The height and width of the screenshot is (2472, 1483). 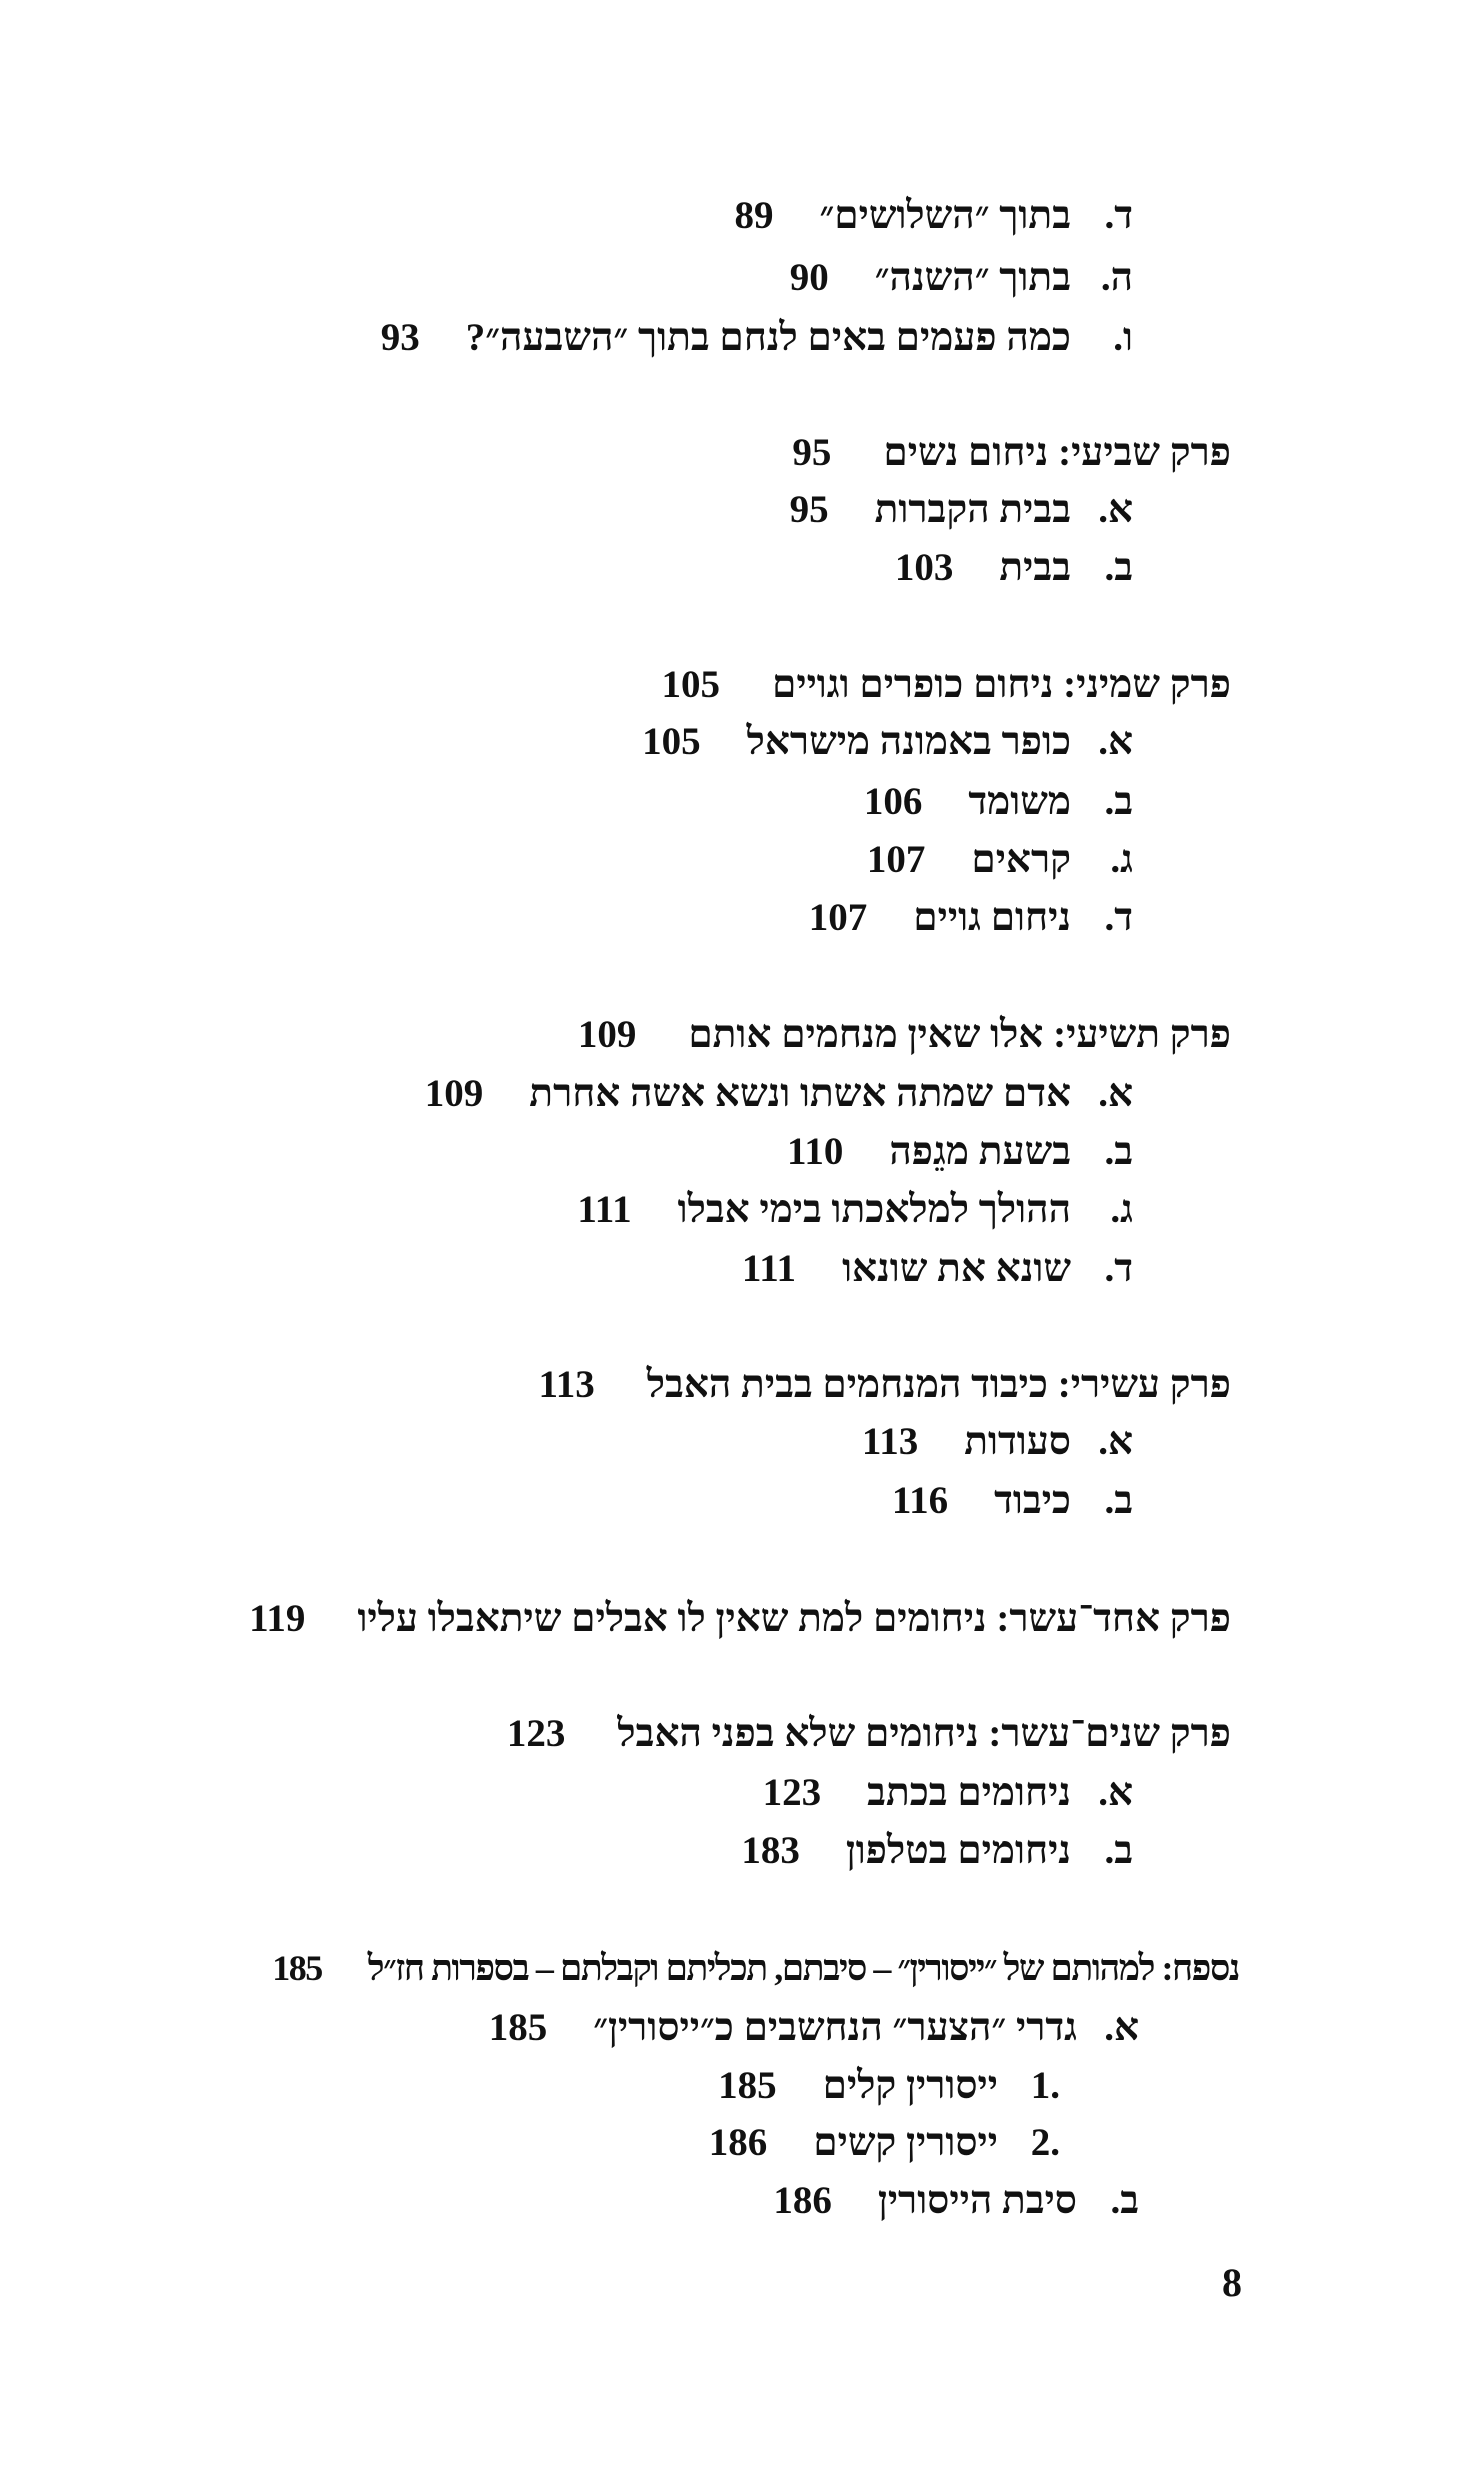 I want to click on toc-entry: .2 ייסורין קשים 186, so click(x=884, y=2143).